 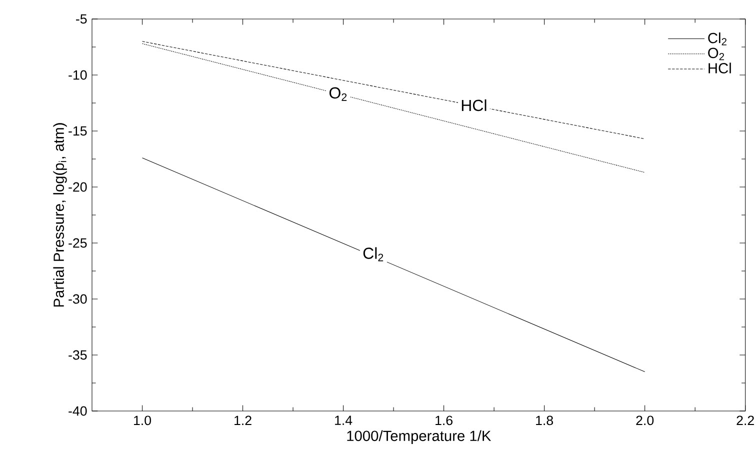 I want to click on y-tick-label: -40, so click(x=77, y=411).